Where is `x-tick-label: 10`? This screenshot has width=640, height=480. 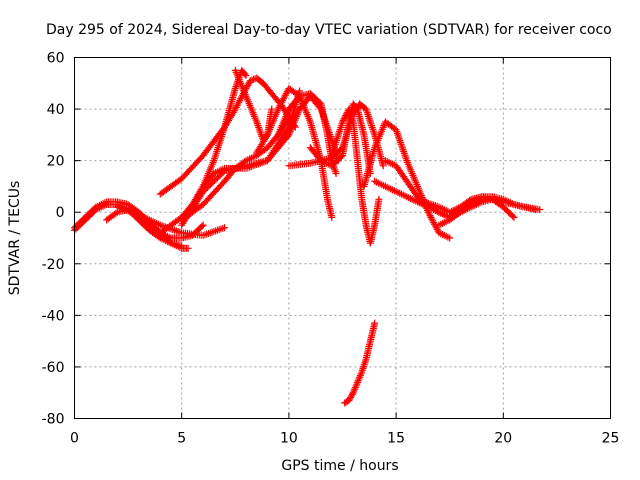
x-tick-label: 10 is located at coordinates (289, 439).